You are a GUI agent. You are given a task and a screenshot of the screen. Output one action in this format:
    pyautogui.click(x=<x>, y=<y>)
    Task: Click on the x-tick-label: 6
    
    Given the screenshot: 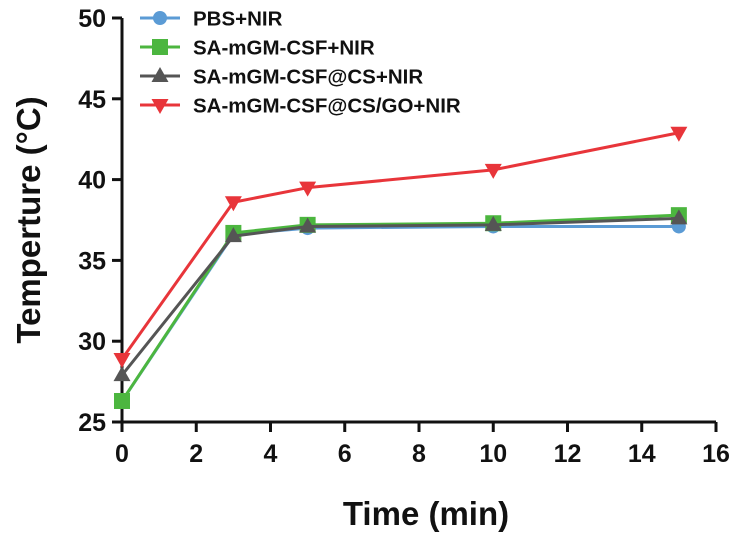 What is the action you would take?
    pyautogui.click(x=345, y=454)
    